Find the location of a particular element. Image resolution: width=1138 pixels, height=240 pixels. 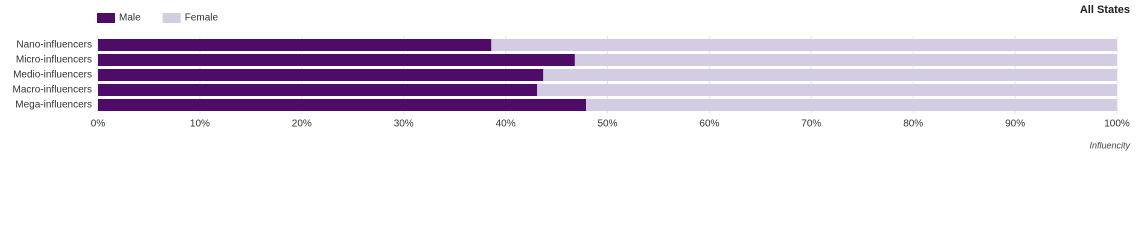

y-tick-label: Micro-influencers is located at coordinates (54, 60).